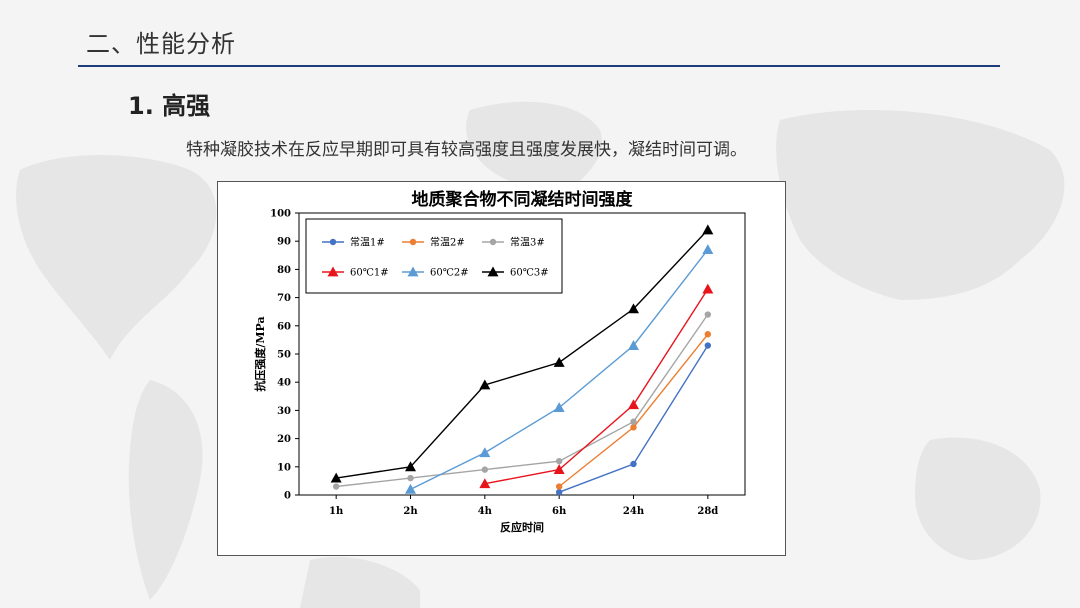  I want to click on legend-label: 60℃1#, so click(369, 273).